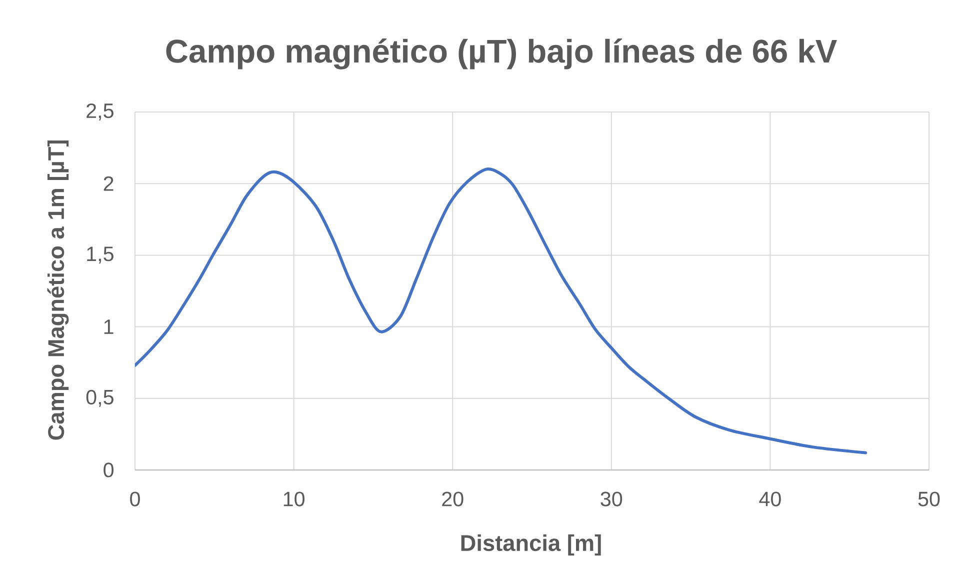 This screenshot has width=955, height=584. What do you see at coordinates (109, 183) in the screenshot?
I see `y-tick-label: 2` at bounding box center [109, 183].